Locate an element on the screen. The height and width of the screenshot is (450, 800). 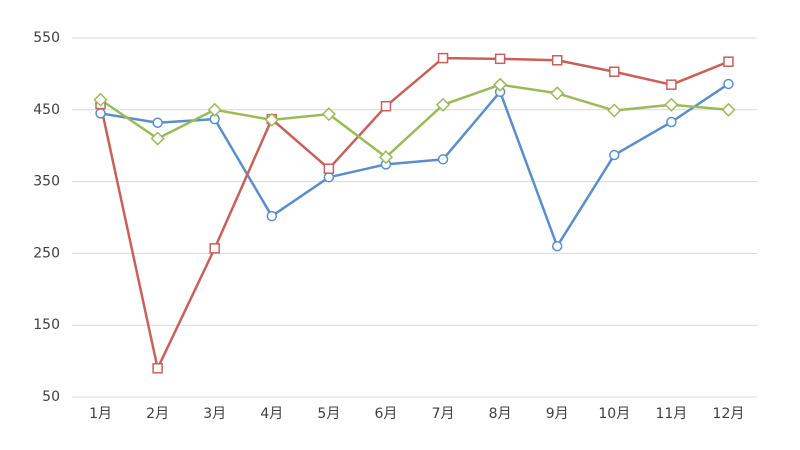
y-tick-label: 550 is located at coordinates (46, 38).